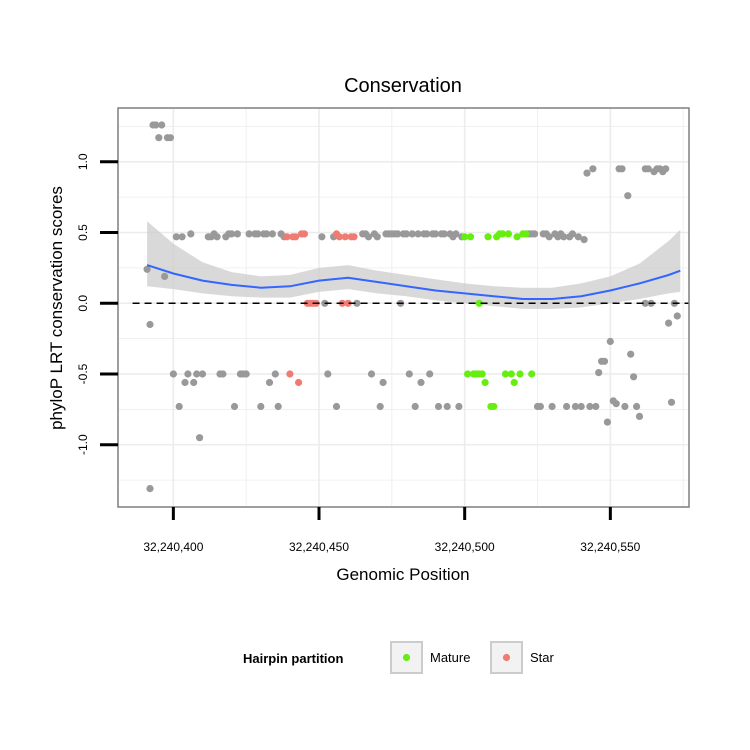 Image resolution: width=750 pixels, height=750 pixels. I want to click on x-axis-title: Genomic Position, so click(402, 574).